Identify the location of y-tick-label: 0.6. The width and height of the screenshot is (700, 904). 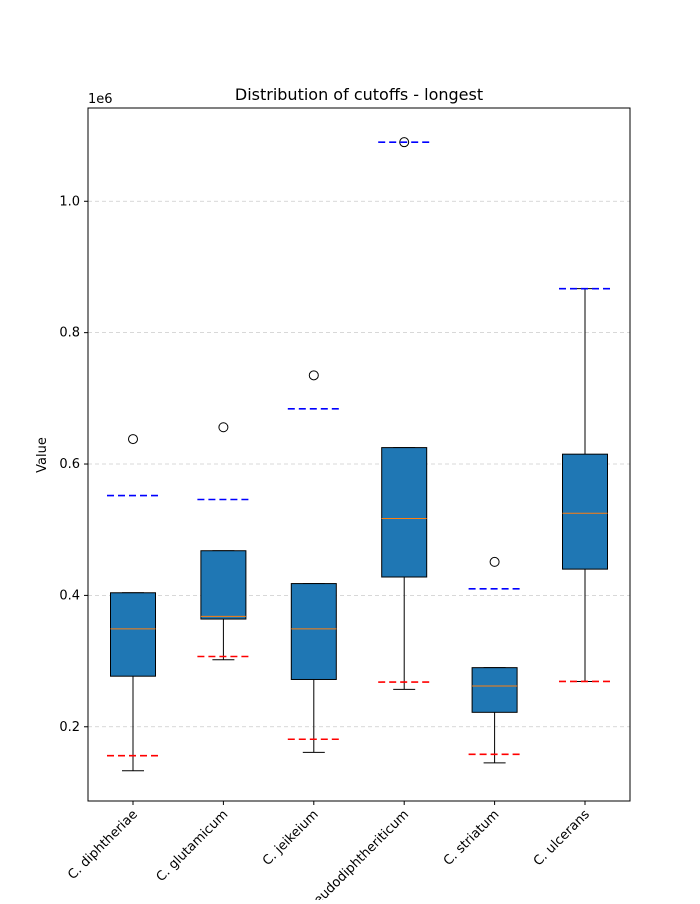
(69, 464).